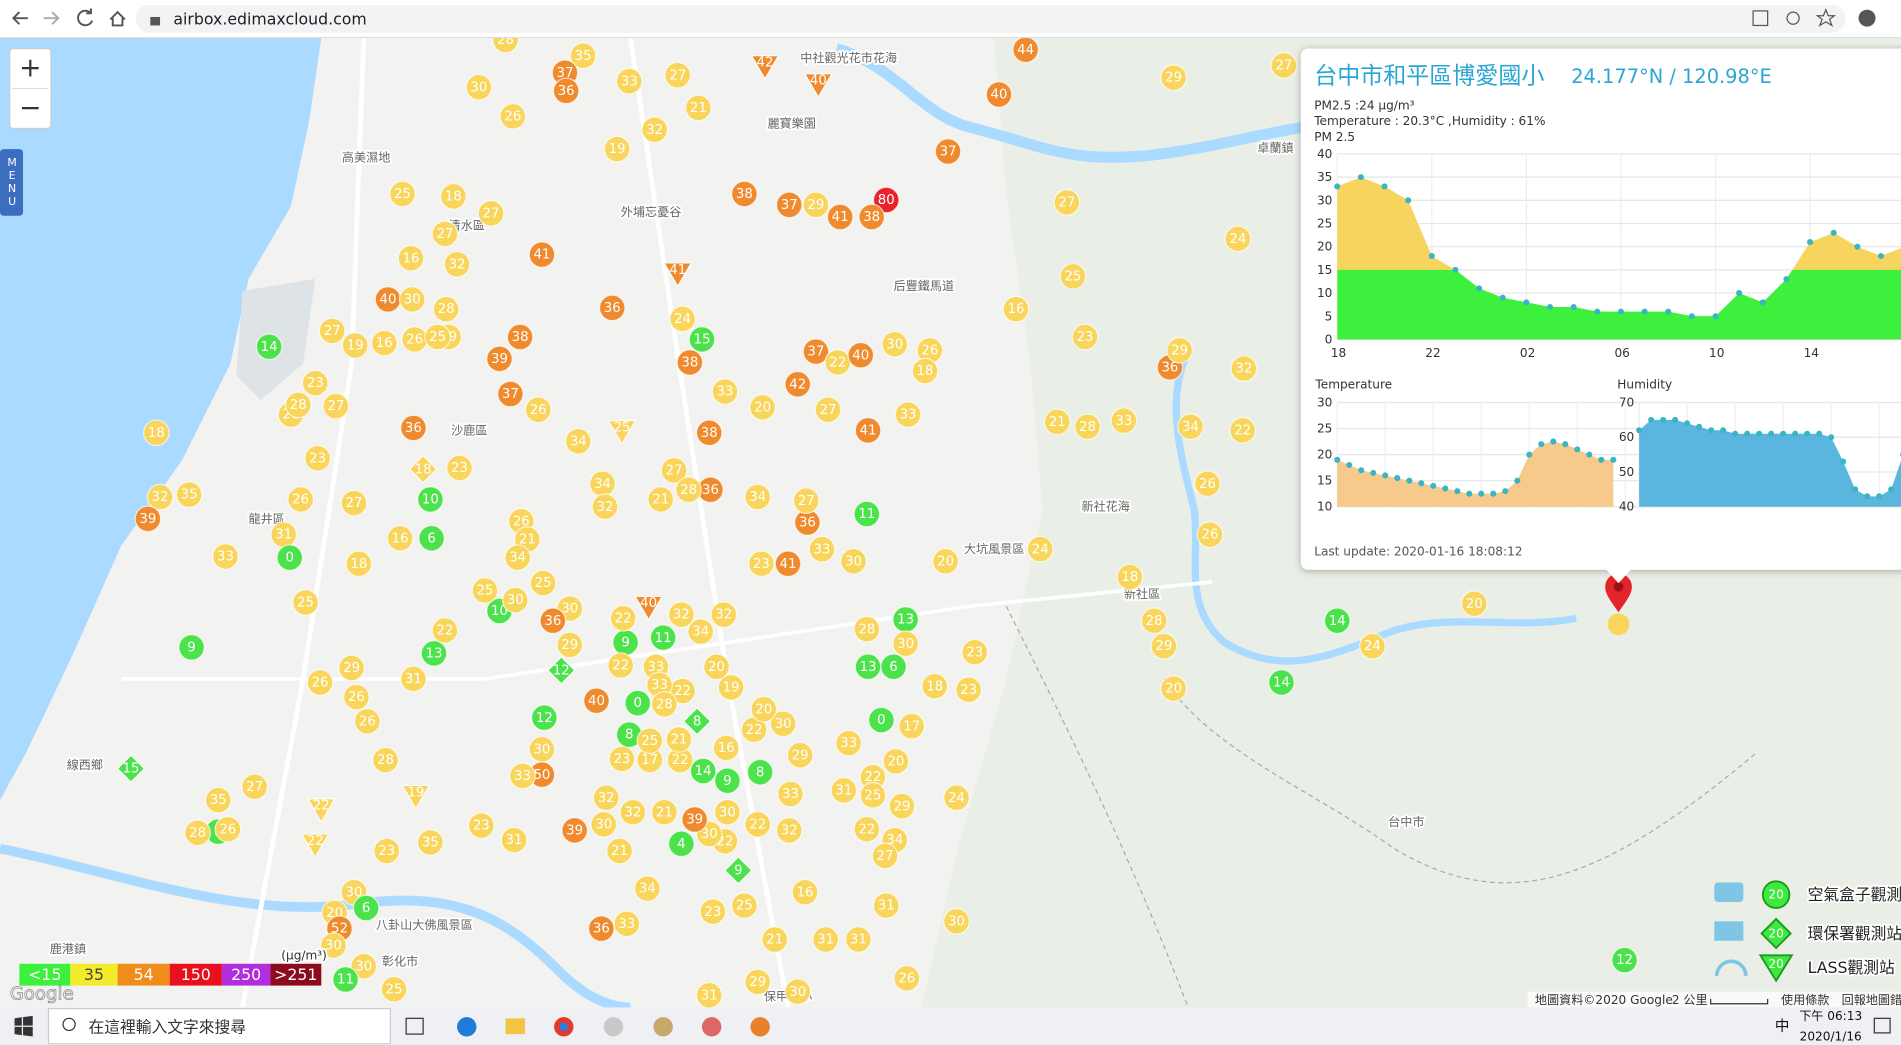 The height and width of the screenshot is (1045, 1901). What do you see at coordinates (760, 772) in the screenshot?
I see `station-marker: 8` at bounding box center [760, 772].